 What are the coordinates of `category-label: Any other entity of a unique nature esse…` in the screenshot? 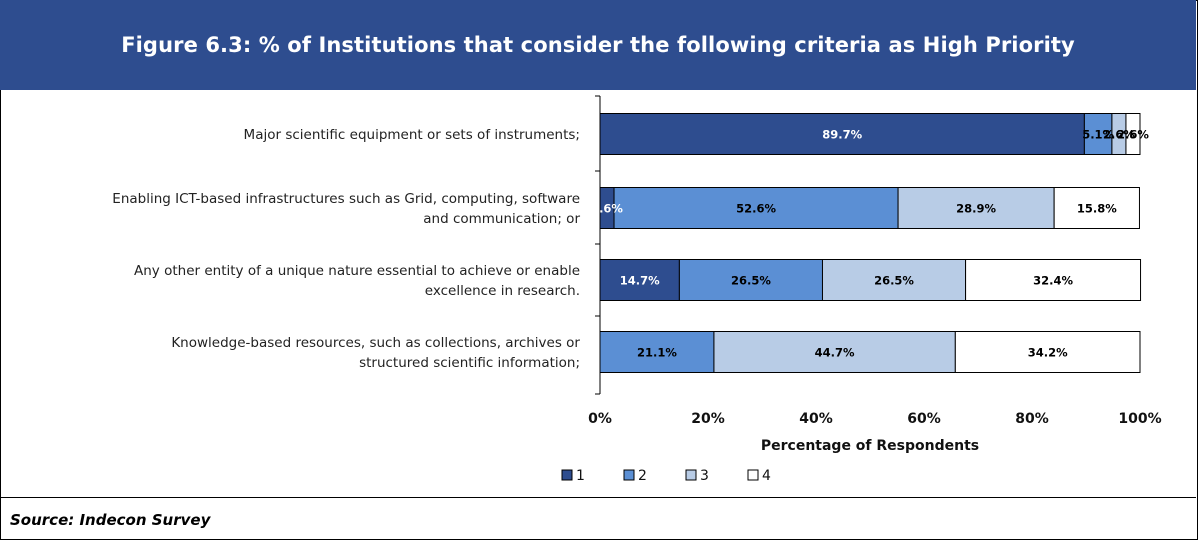 It's located at (357, 271).